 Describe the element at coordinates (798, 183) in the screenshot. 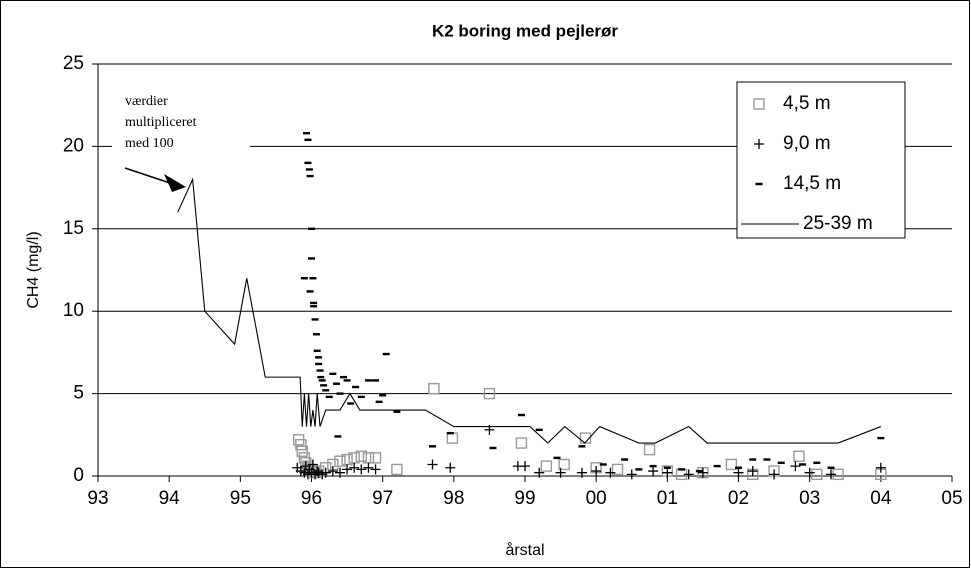

I see `legend-item: 14,5 m` at that location.